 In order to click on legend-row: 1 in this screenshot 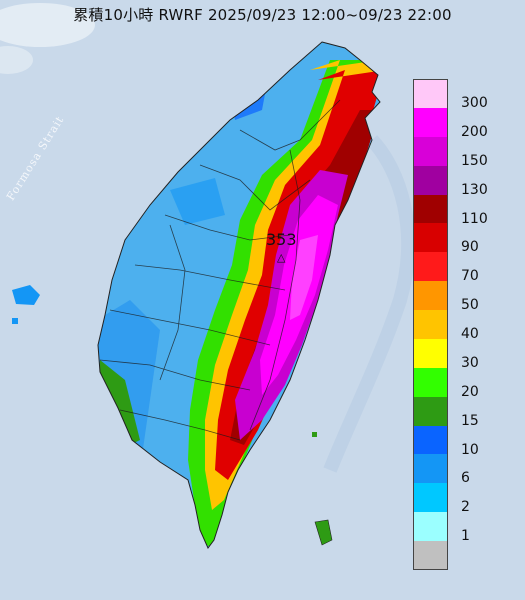, I will do `click(467, 528)`.